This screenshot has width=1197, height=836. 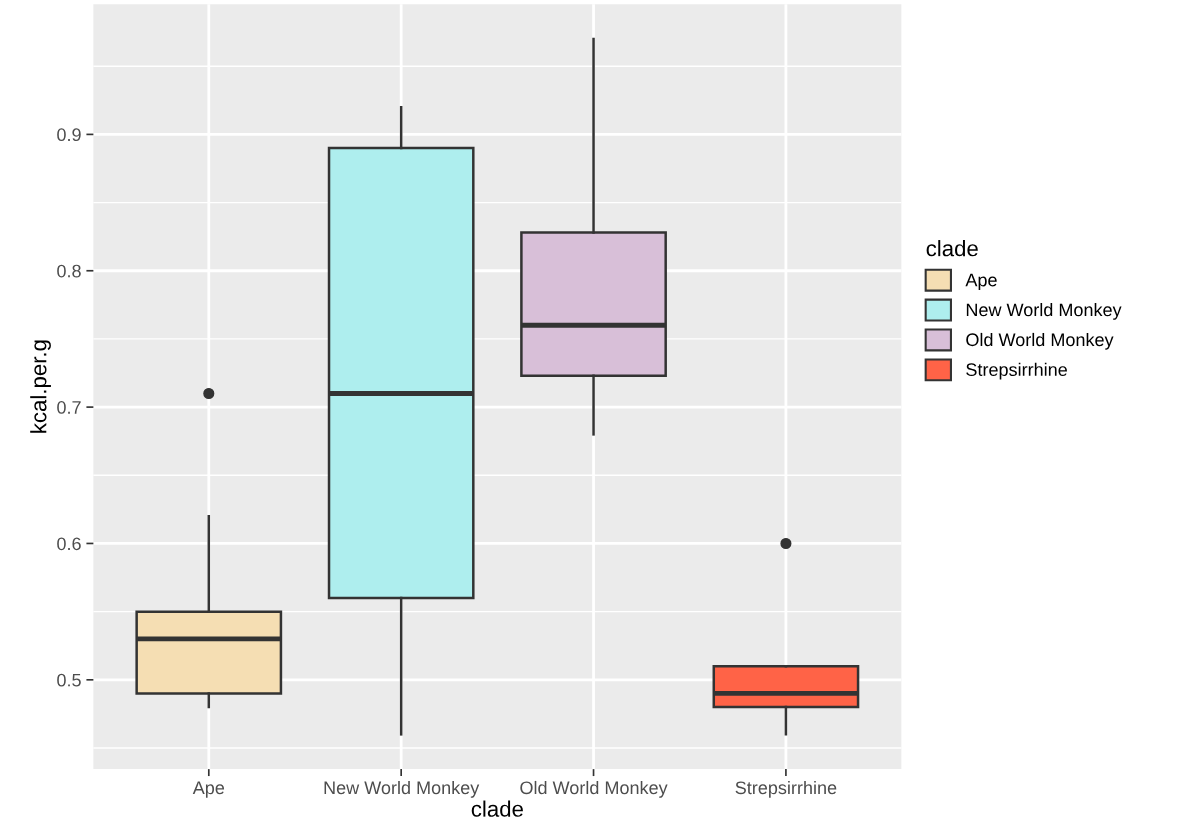 What do you see at coordinates (981, 281) in the screenshot?
I see `legend-label: Ape` at bounding box center [981, 281].